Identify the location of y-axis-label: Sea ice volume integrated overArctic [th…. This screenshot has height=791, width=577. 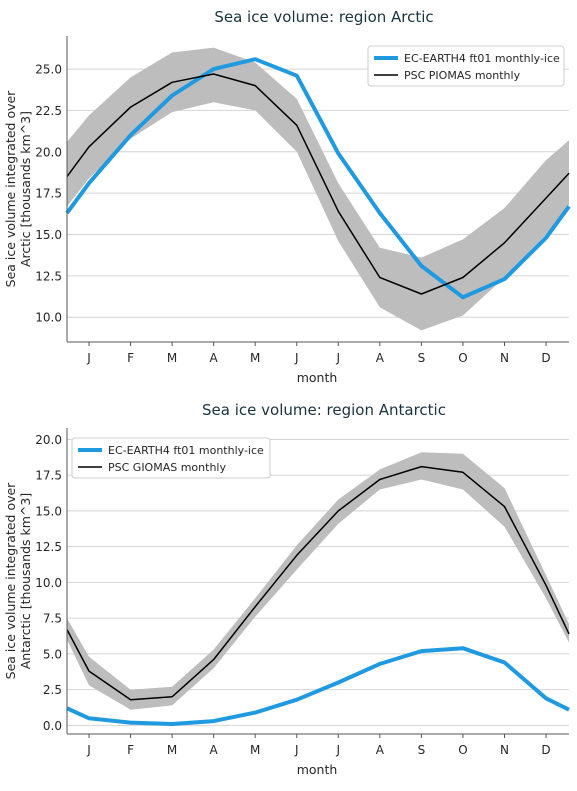
(18, 189).